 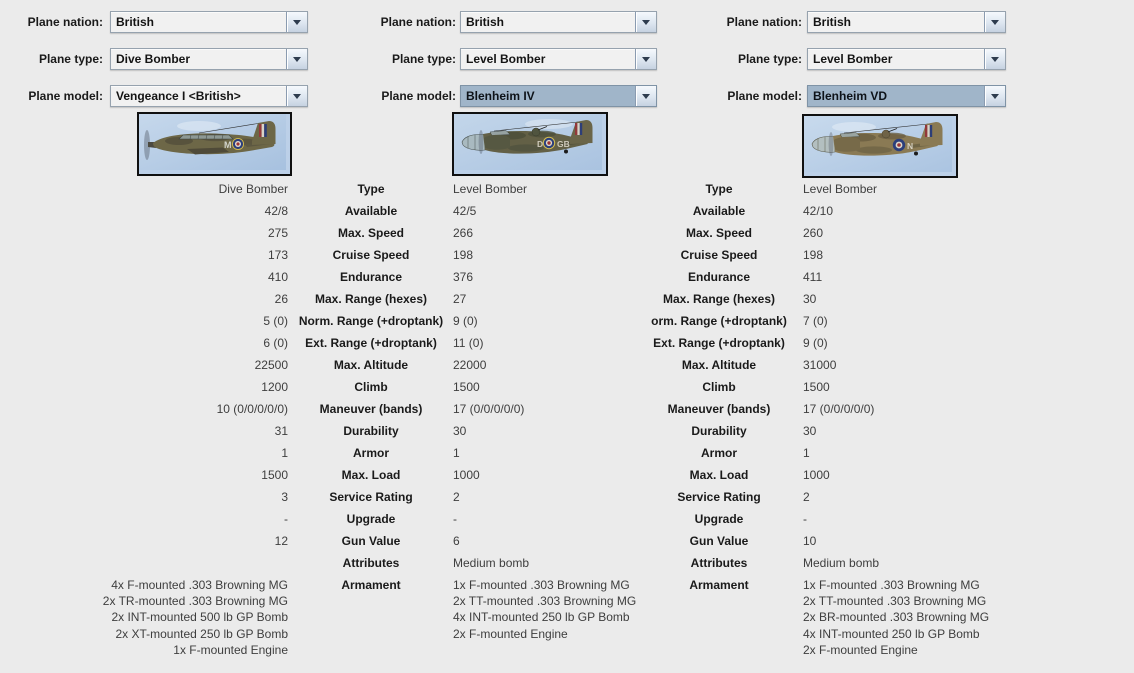 I want to click on stat-label: Available, so click(x=371, y=211).